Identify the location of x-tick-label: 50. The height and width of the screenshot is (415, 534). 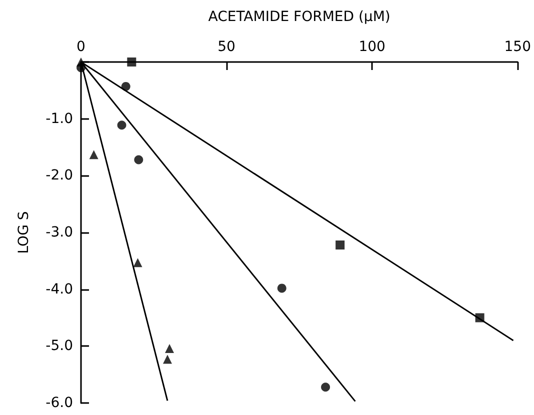
(227, 47).